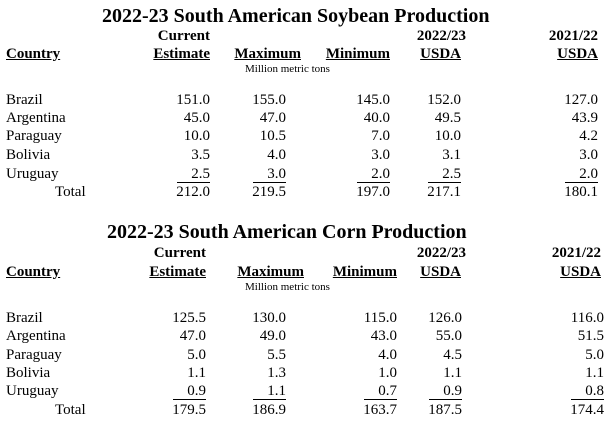 The width and height of the screenshot is (607, 422). I want to click on cell-usda2223: 1.1, so click(452, 373).